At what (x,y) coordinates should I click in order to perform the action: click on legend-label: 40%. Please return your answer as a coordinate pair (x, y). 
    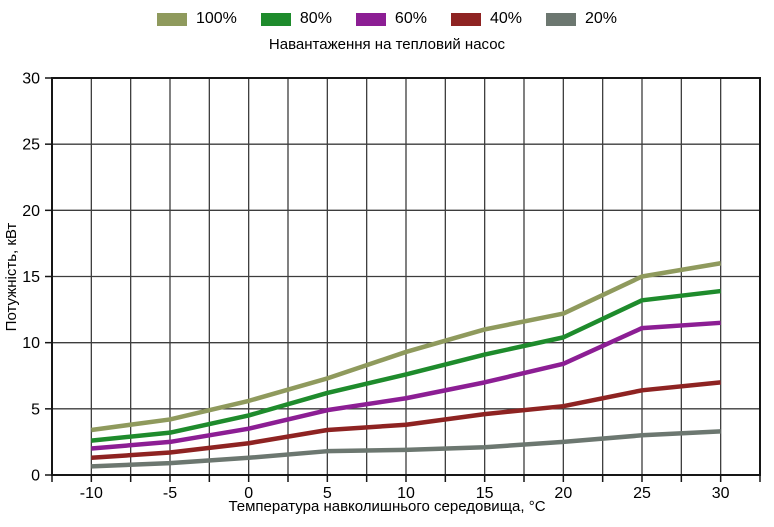
    Looking at the image, I should click on (505, 18).